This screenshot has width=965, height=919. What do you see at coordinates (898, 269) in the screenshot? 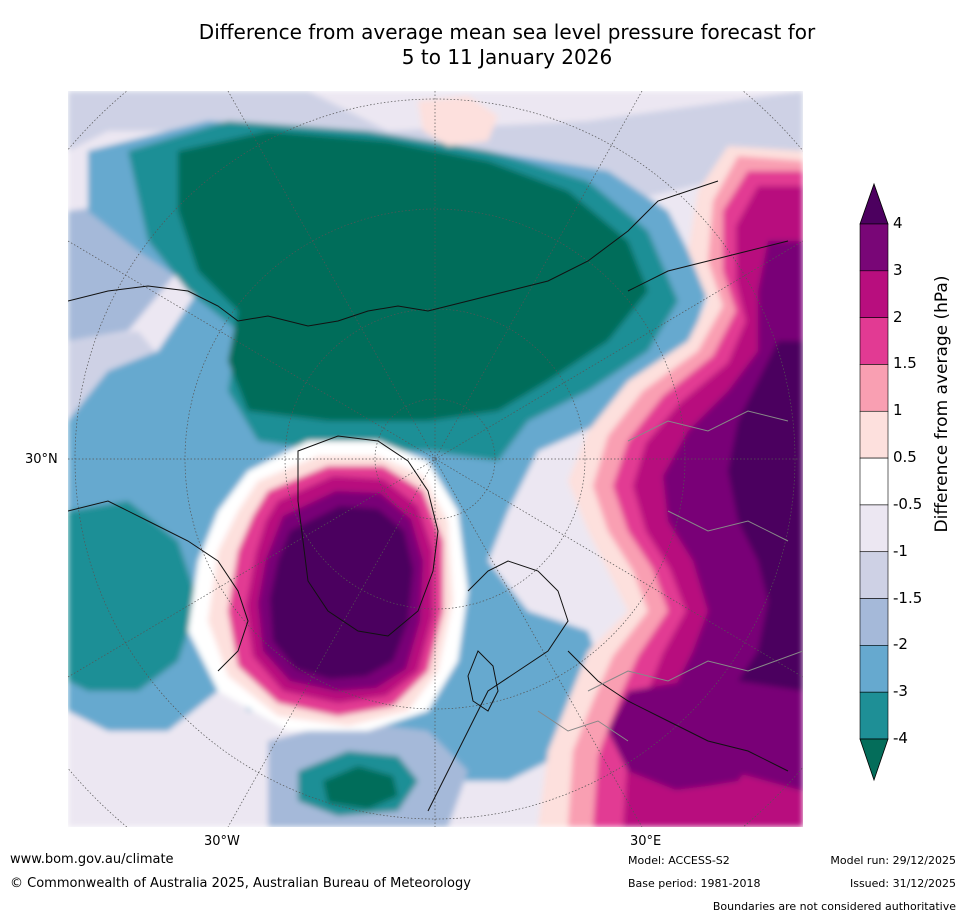
I see `colorbar-tick: 3` at bounding box center [898, 269].